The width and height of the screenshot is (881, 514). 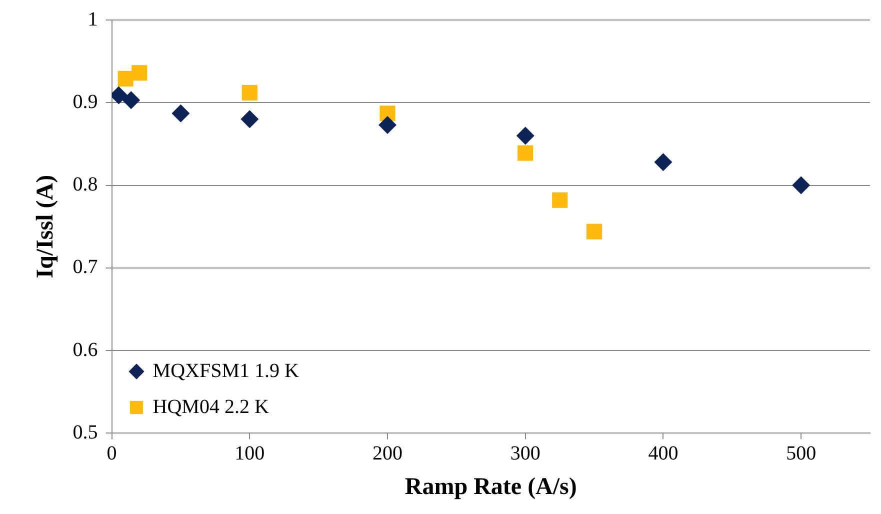 What do you see at coordinates (225, 371) in the screenshot?
I see `legend-label: MQXFSM1 1.9 K` at bounding box center [225, 371].